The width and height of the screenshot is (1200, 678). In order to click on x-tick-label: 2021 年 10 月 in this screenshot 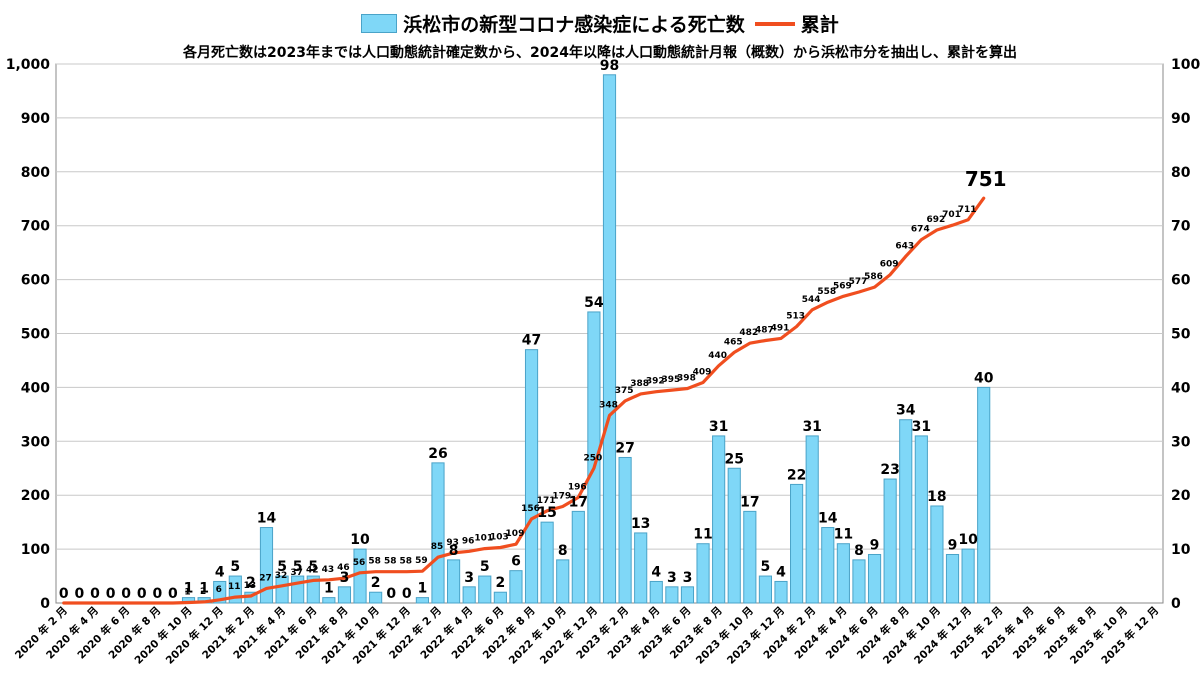, I will do `click(350, 635)`.